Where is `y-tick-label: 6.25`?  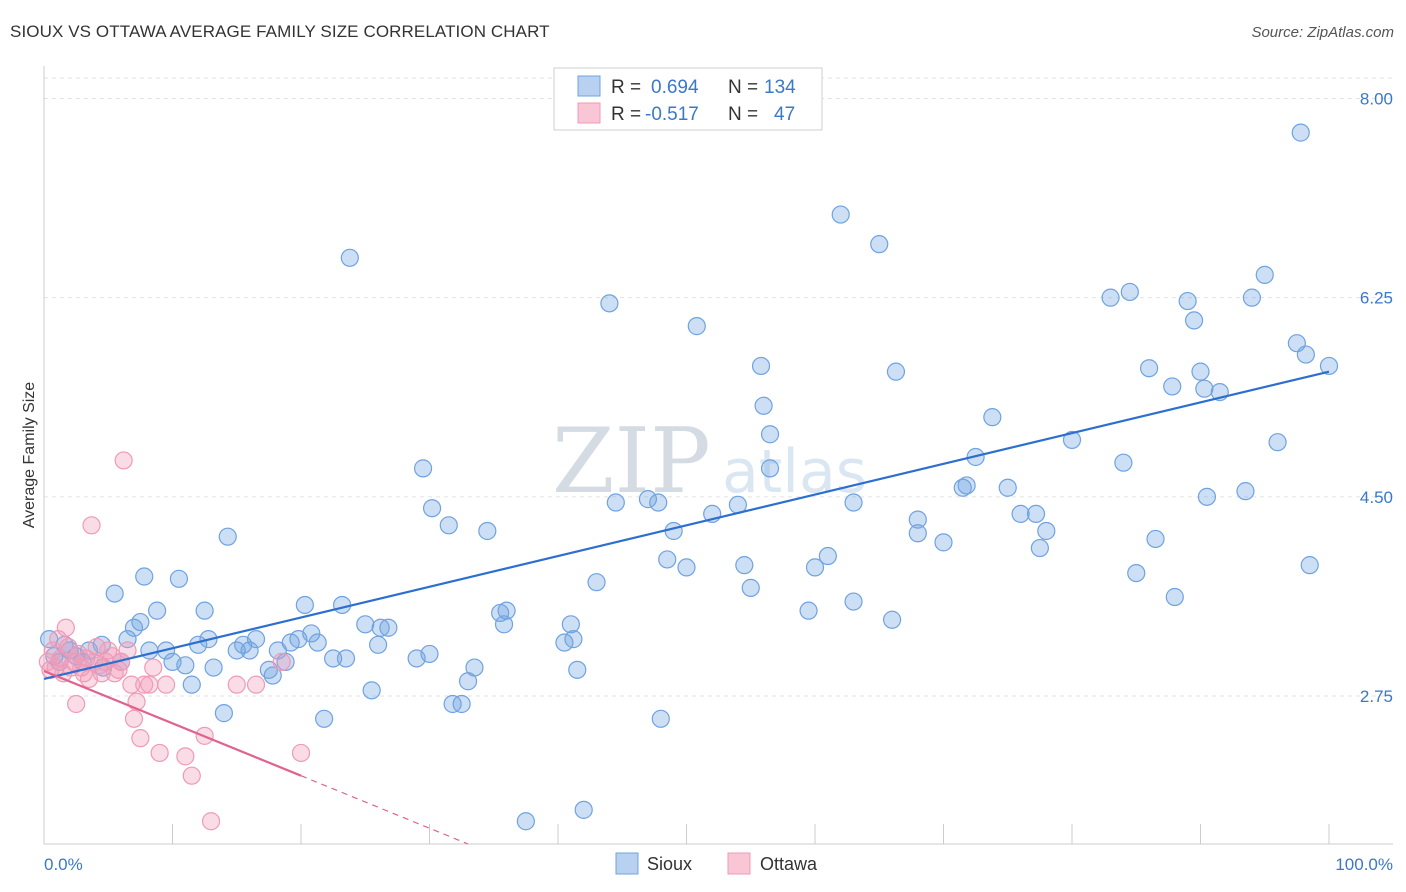 y-tick-label: 6.25 is located at coordinates (1376, 298).